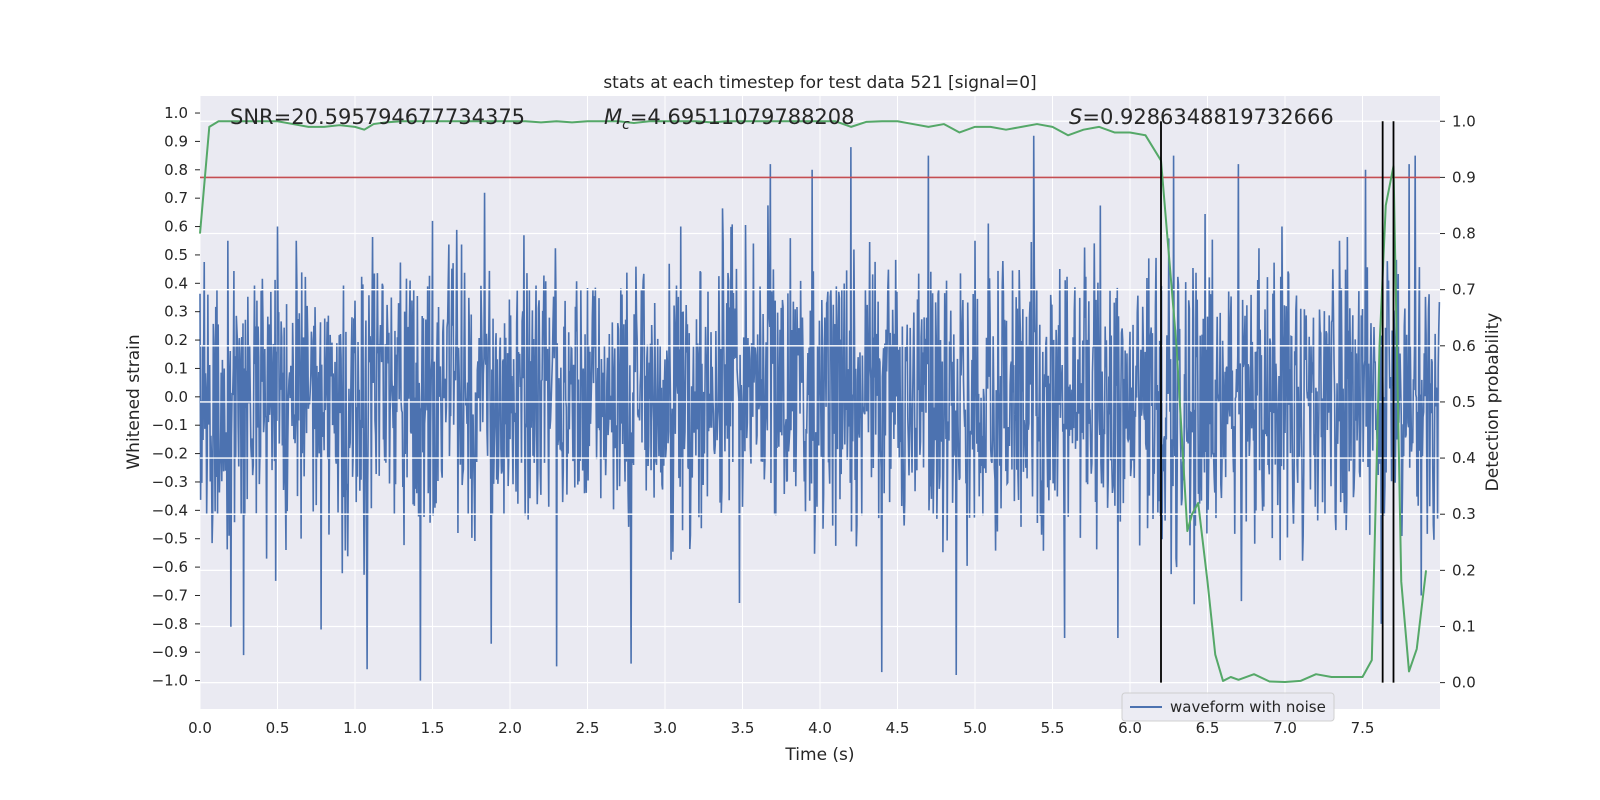 The height and width of the screenshot is (800, 1600). I want to click on y-tick-label: −0.2, so click(170, 454).